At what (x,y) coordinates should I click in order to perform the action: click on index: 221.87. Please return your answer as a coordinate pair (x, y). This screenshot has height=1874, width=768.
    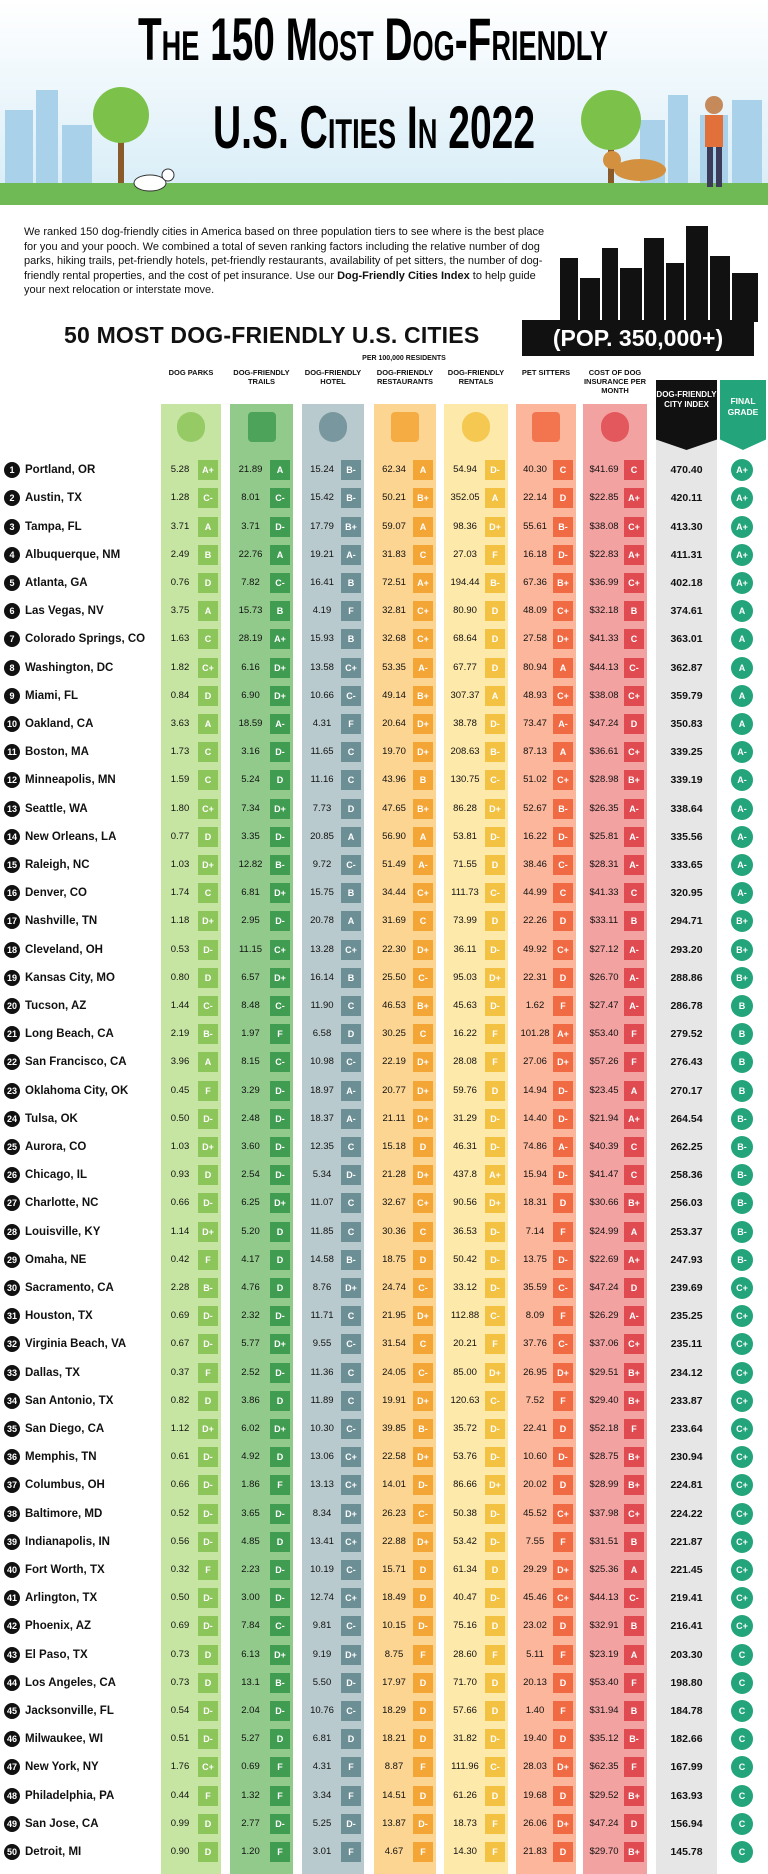
    Looking at the image, I should click on (686, 1541).